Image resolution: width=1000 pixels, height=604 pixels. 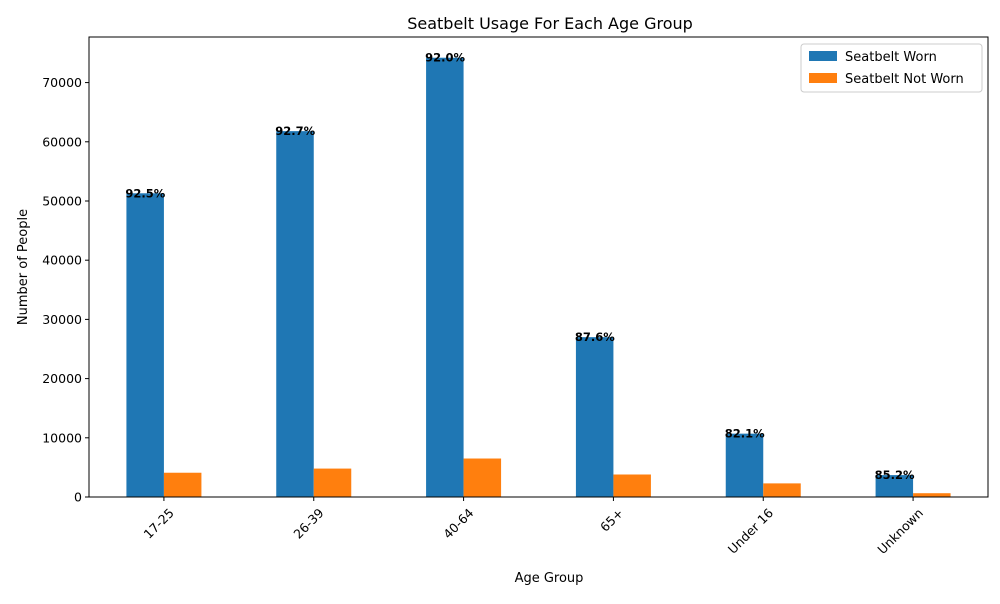 What do you see at coordinates (62, 260) in the screenshot?
I see `y-tick-label: 40000` at bounding box center [62, 260].